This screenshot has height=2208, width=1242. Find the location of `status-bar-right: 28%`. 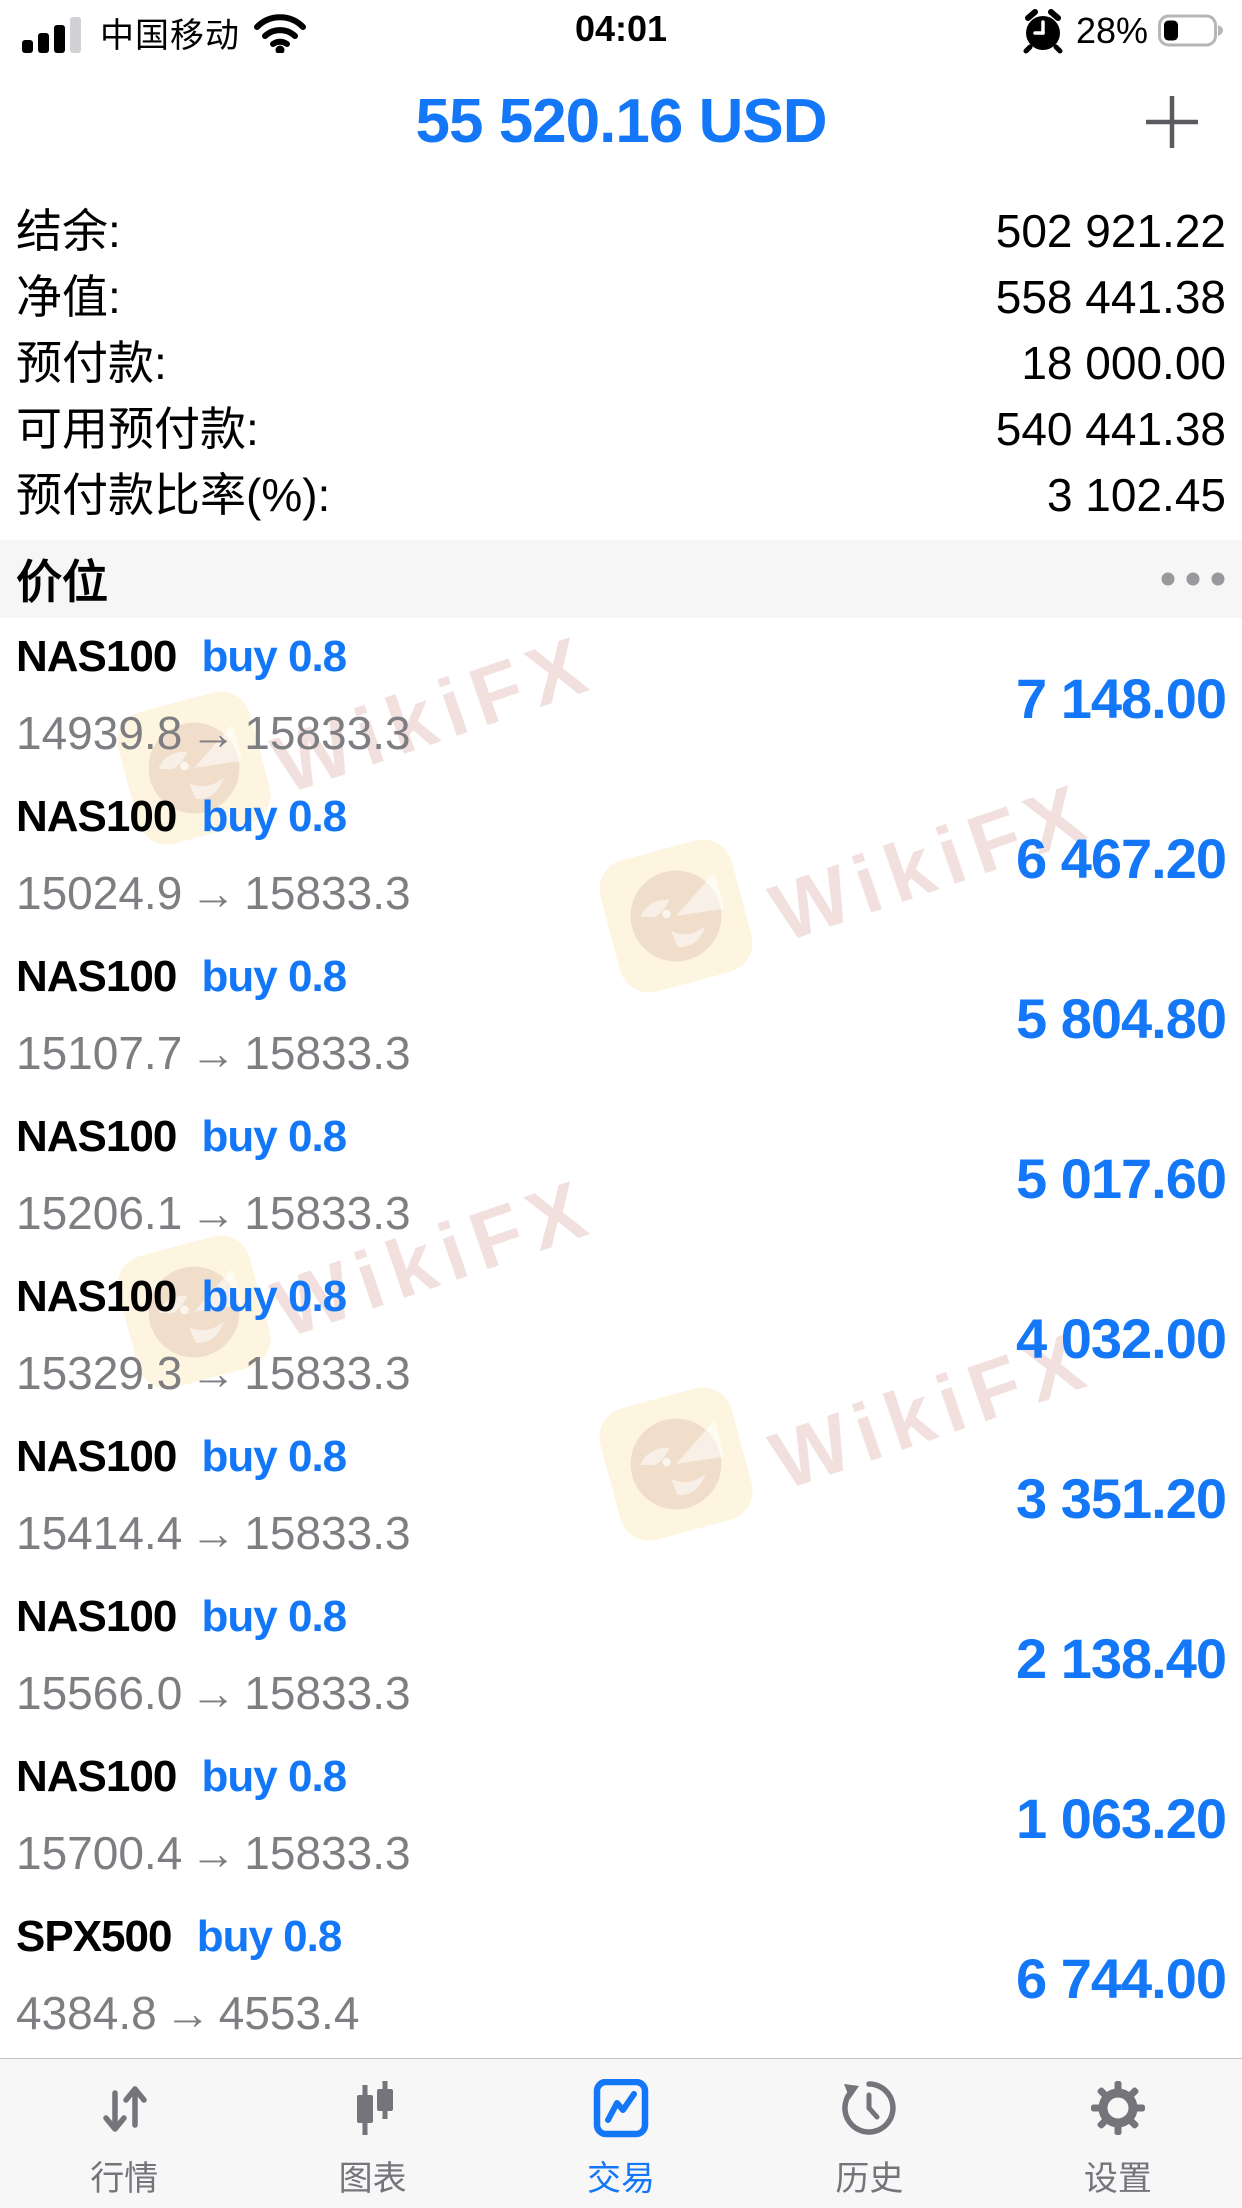

status-bar-right: 28% is located at coordinates (1122, 31).